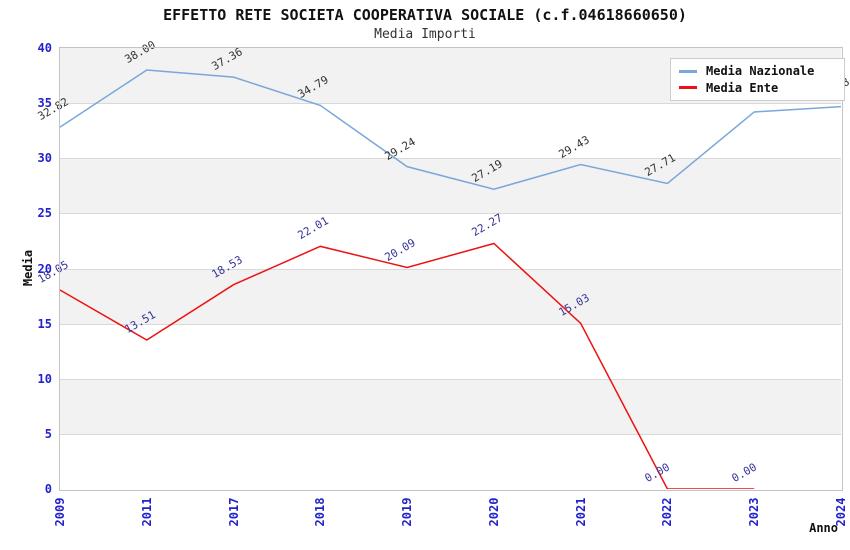 This screenshot has width=850, height=550. Describe the element at coordinates (742, 87) in the screenshot. I see `legend-label: Media Ente` at that location.